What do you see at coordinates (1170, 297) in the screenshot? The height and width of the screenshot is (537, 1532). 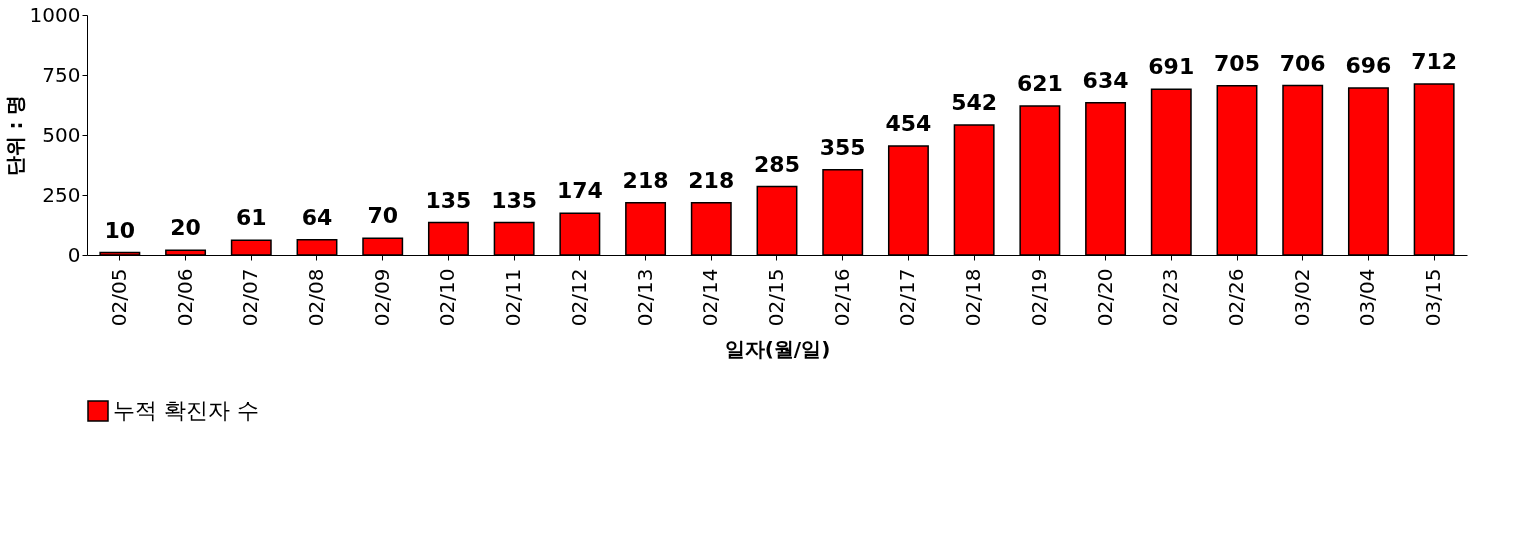 I see `x-tick-label: 02/23` at bounding box center [1170, 297].